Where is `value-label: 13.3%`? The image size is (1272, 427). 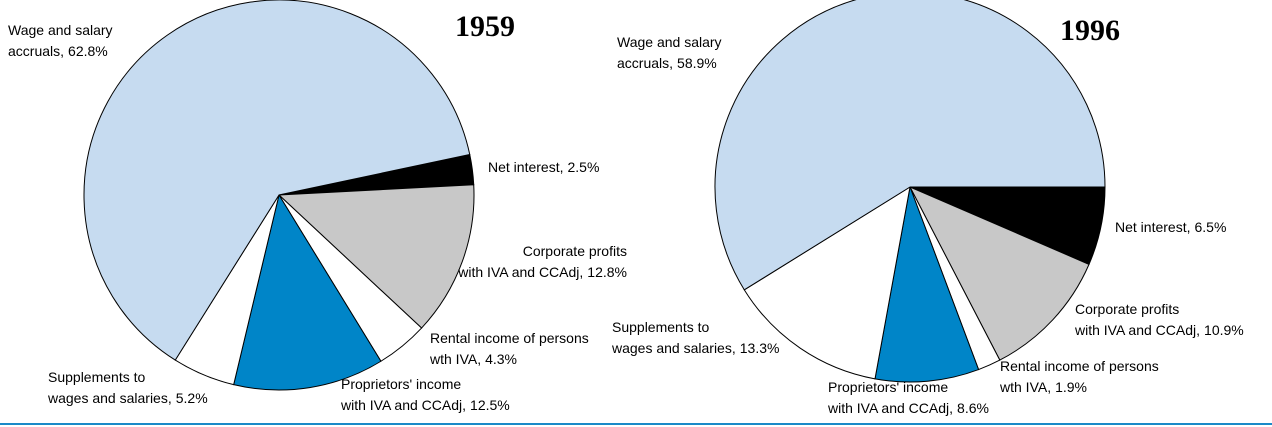
value-label: 13.3% is located at coordinates (760, 348).